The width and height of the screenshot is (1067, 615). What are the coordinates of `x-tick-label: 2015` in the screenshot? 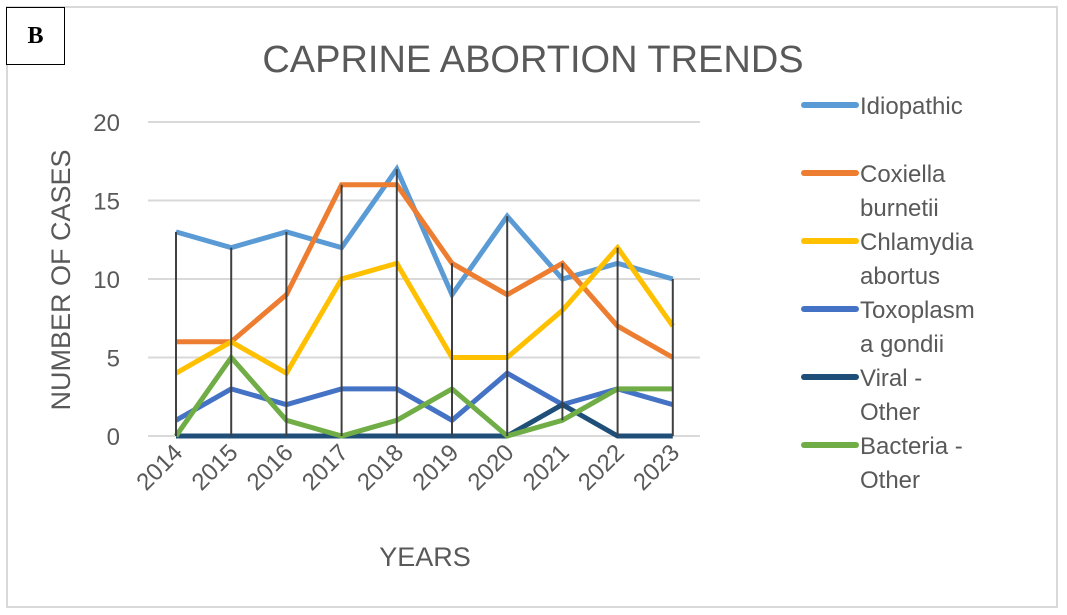 It's located at (215, 467).